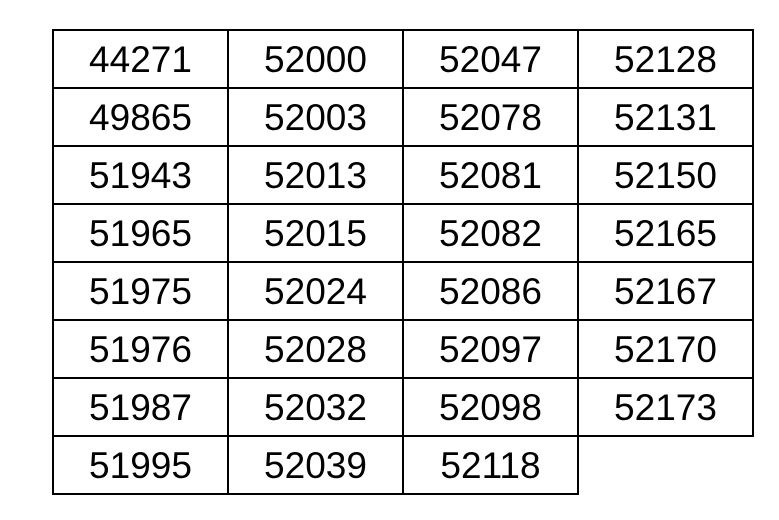 The width and height of the screenshot is (779, 520). I want to click on table-row: 51975 52024 52086 52167, so click(403, 291).